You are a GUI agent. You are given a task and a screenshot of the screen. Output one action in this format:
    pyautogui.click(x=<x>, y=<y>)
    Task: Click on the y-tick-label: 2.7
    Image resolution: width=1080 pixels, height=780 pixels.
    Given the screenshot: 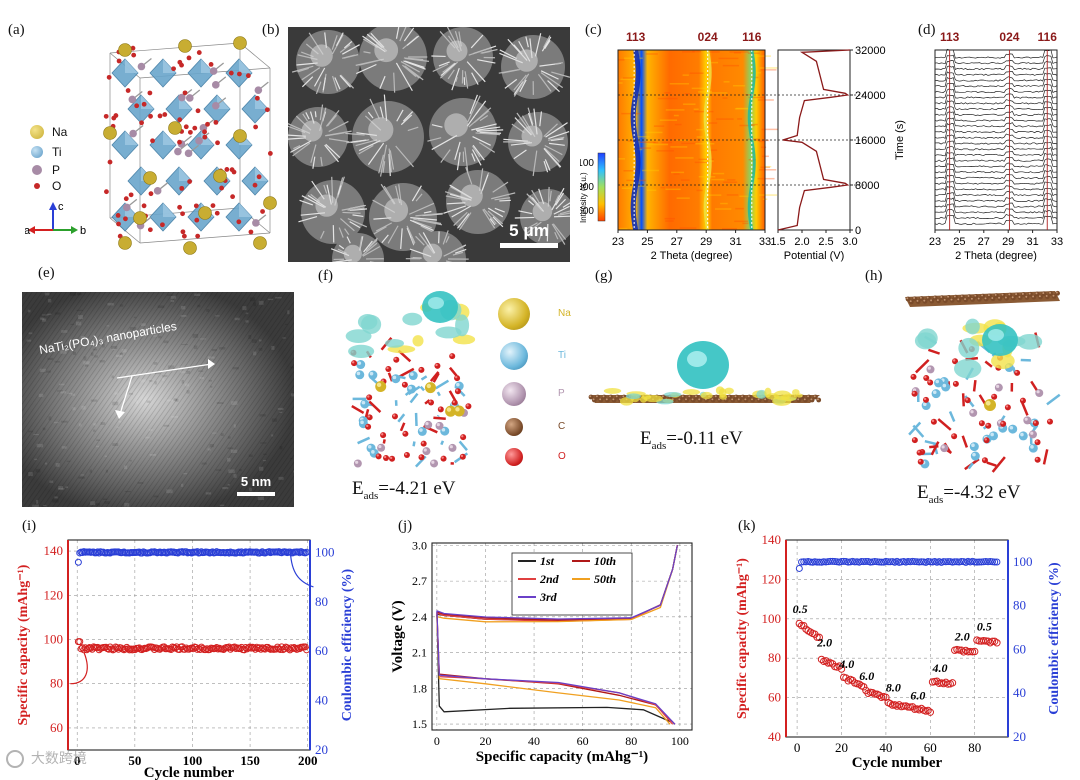 What is the action you would take?
    pyautogui.click(x=419, y=581)
    